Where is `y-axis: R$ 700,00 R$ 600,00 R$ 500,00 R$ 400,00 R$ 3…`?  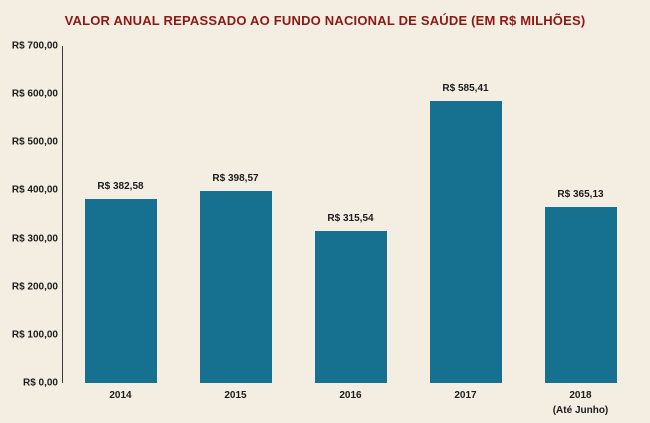 y-axis: R$ 700,00 R$ 600,00 R$ 500,00 R$ 400,00 R$ 3… is located at coordinates (29, 215).